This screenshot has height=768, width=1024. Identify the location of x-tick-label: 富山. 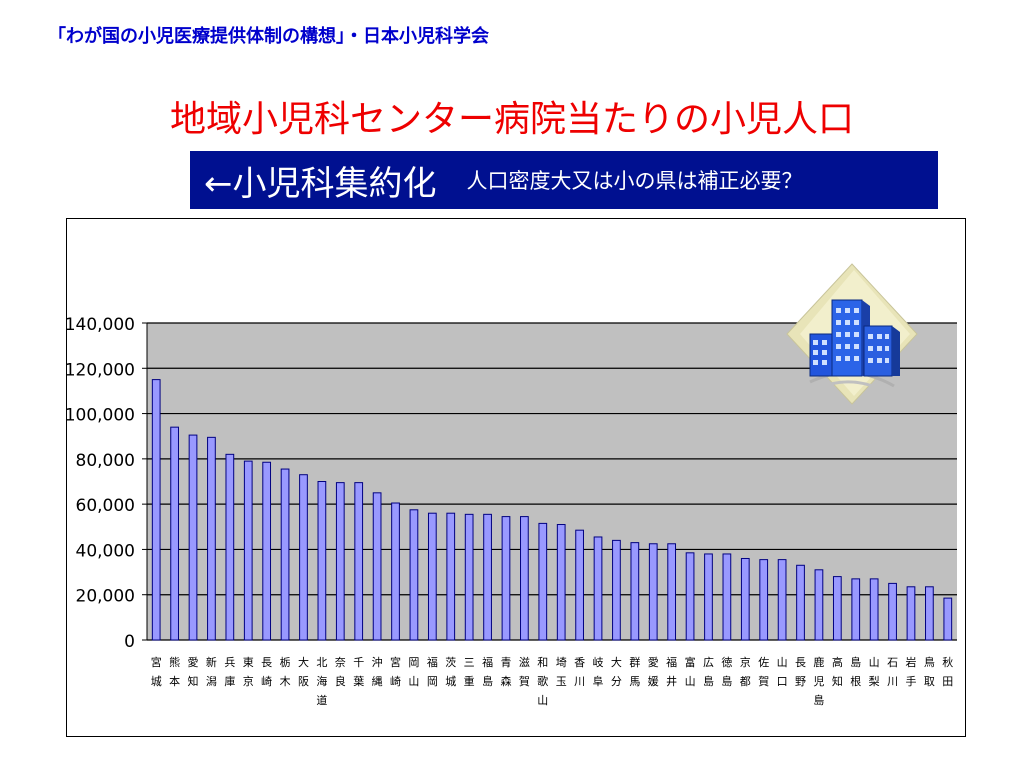
(690, 671).